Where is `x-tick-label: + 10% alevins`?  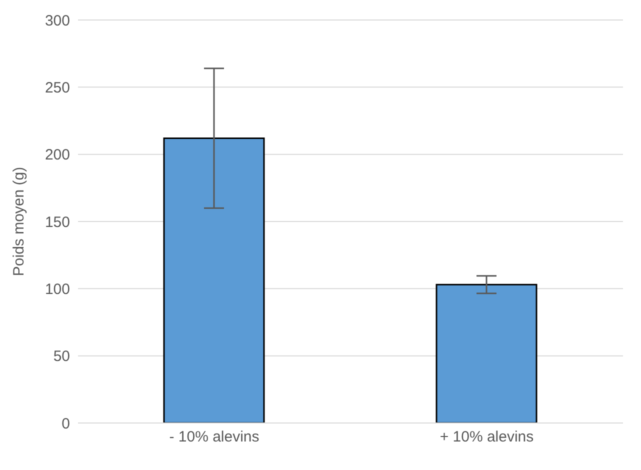
x-tick-label: + 10% alevins is located at coordinates (487, 437).